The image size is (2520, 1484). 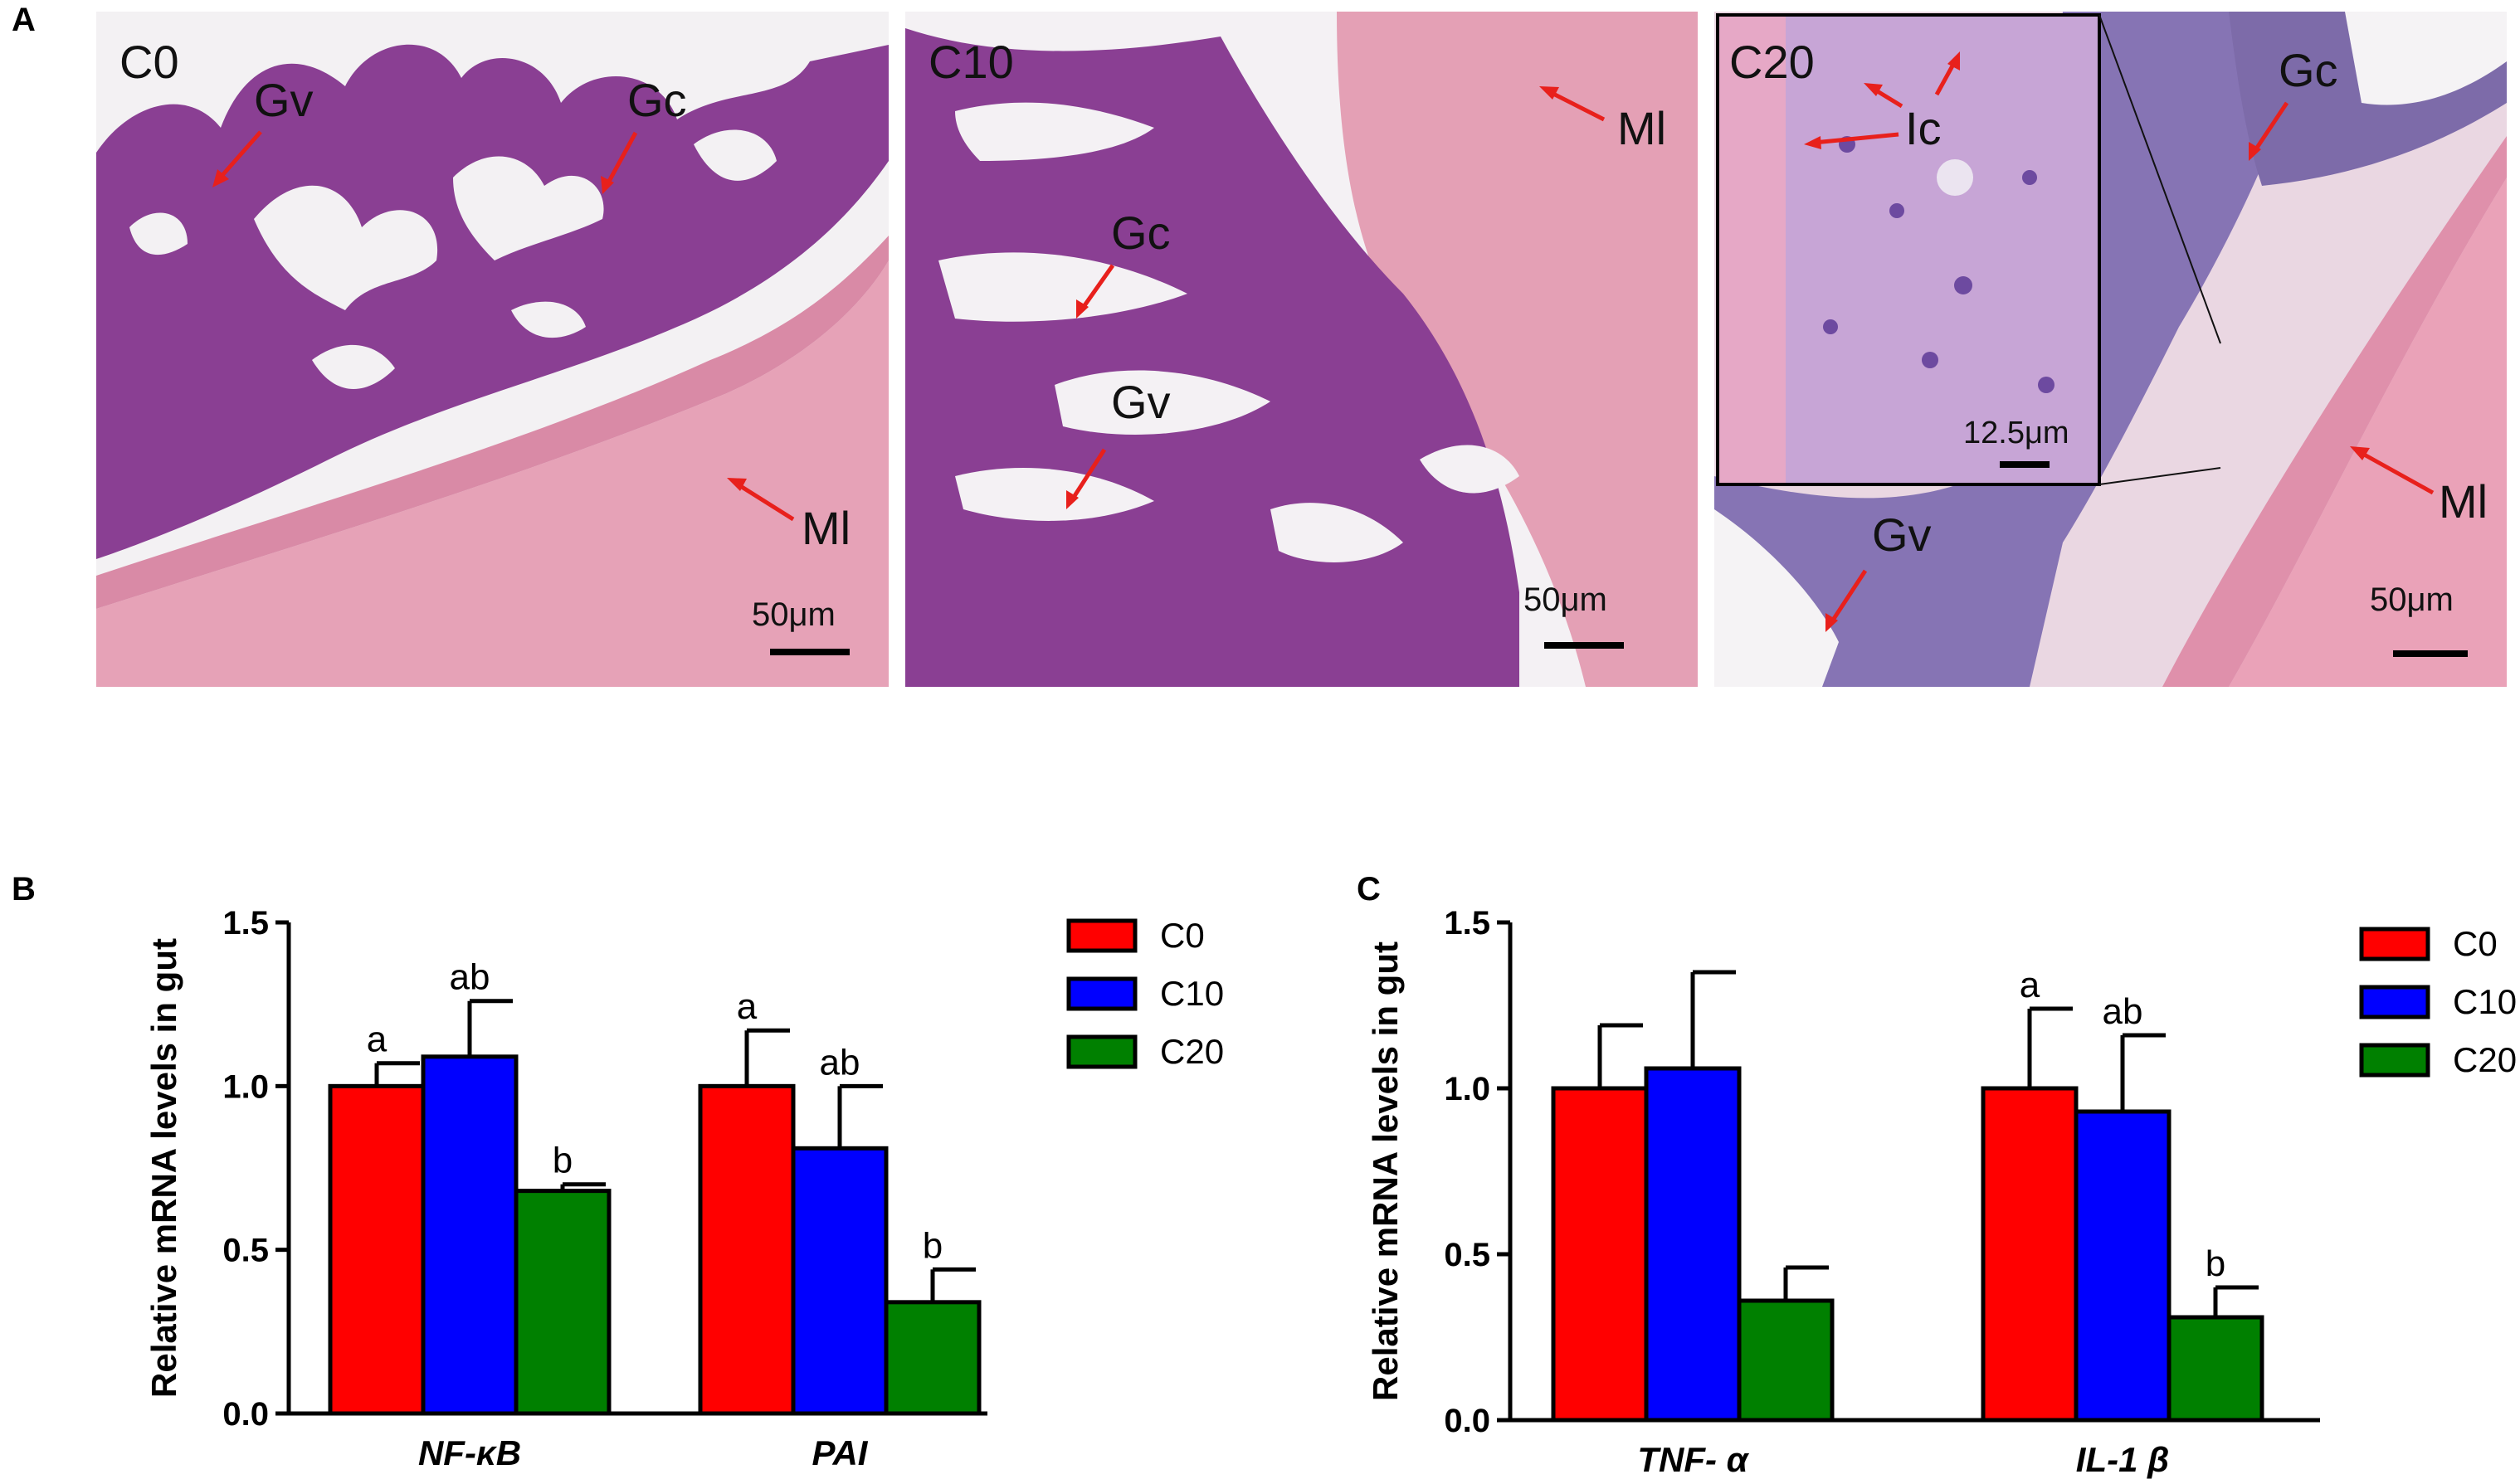 I want to click on lumen-top, so click(x=2426, y=58).